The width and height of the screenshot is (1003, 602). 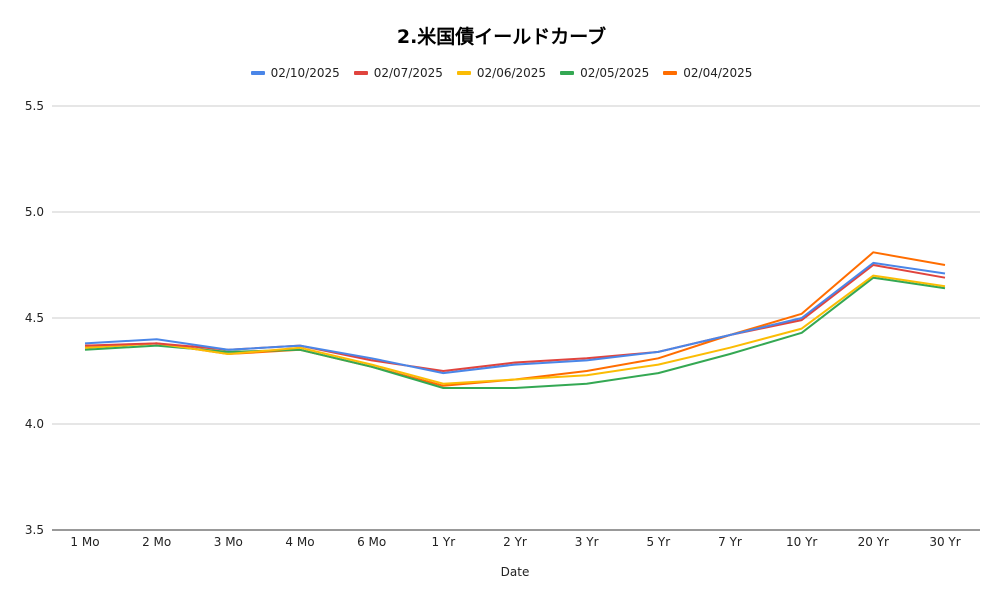 What do you see at coordinates (443, 542) in the screenshot?
I see `x-tick-label: 1 Yr` at bounding box center [443, 542].